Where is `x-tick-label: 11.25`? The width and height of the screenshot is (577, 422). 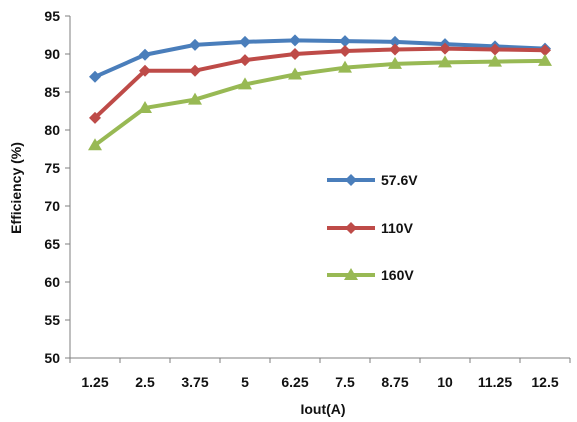
x-tick-label: 11.25 is located at coordinates (495, 382).